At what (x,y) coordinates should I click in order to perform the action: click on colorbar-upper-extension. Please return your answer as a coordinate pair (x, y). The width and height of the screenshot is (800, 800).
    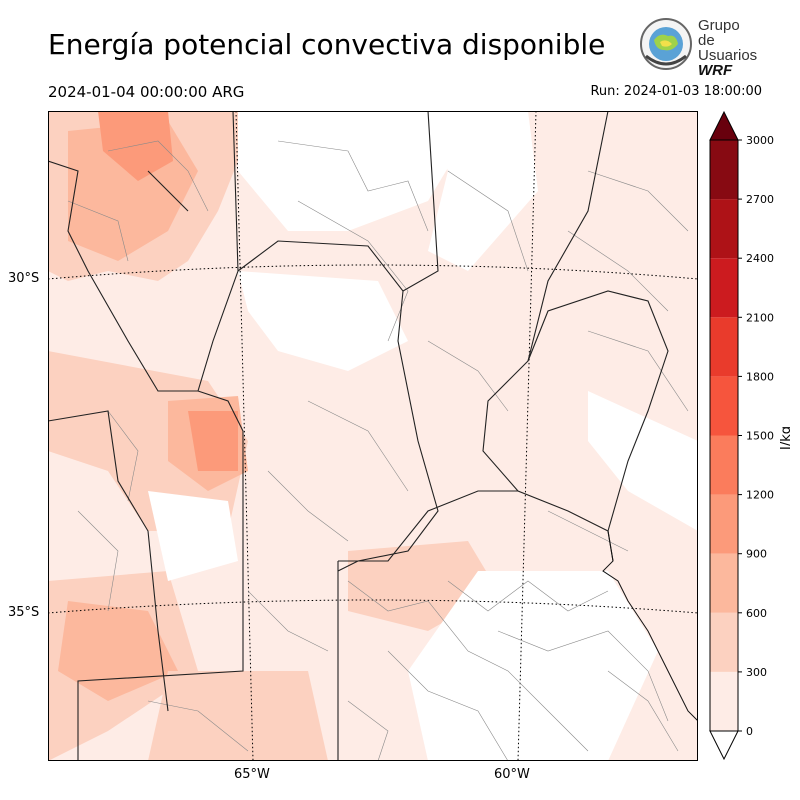
    Looking at the image, I should click on (724, 125).